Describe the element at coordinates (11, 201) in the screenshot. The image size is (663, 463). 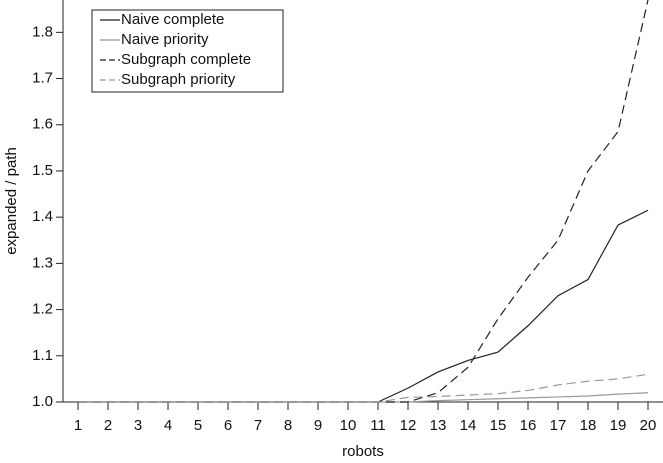
I see `y-axis-label: expanded / path` at that location.